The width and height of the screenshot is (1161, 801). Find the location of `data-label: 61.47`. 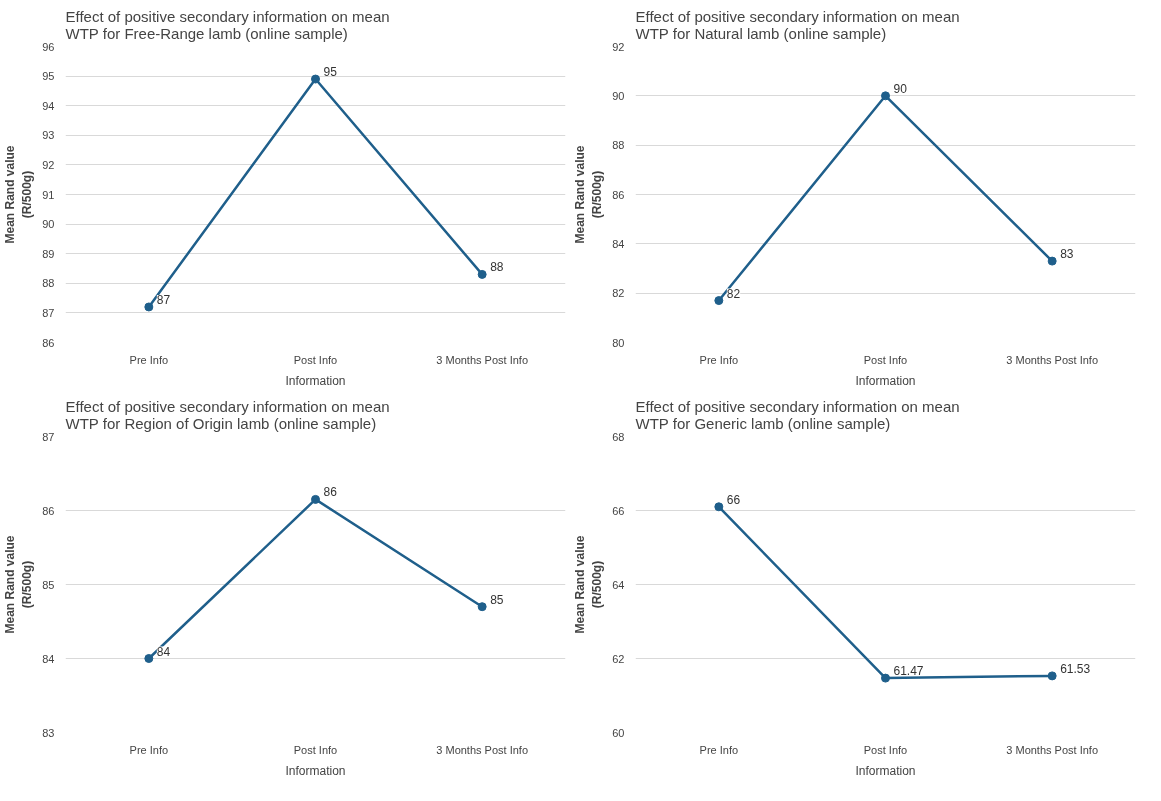

data-label: 61.47 is located at coordinates (908, 671).